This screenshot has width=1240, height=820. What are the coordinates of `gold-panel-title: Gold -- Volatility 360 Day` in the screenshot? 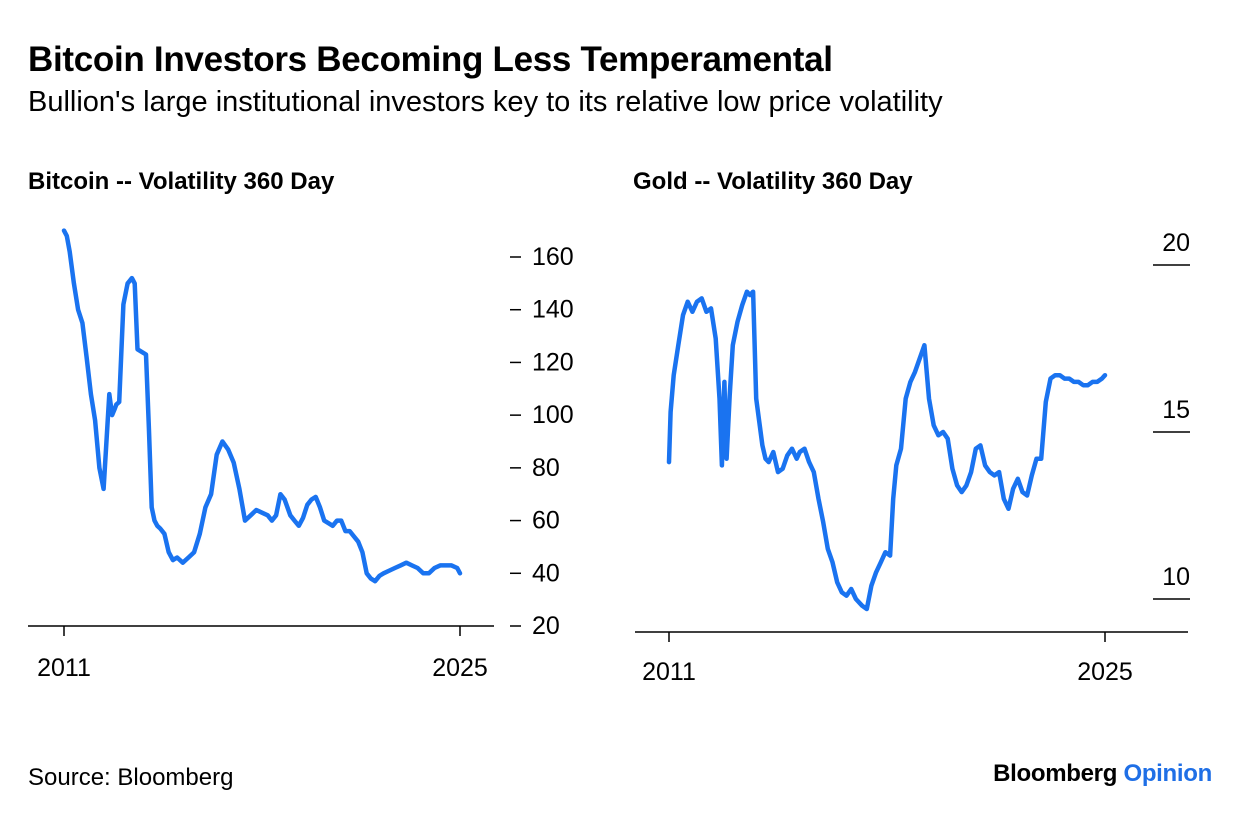 It's located at (773, 181).